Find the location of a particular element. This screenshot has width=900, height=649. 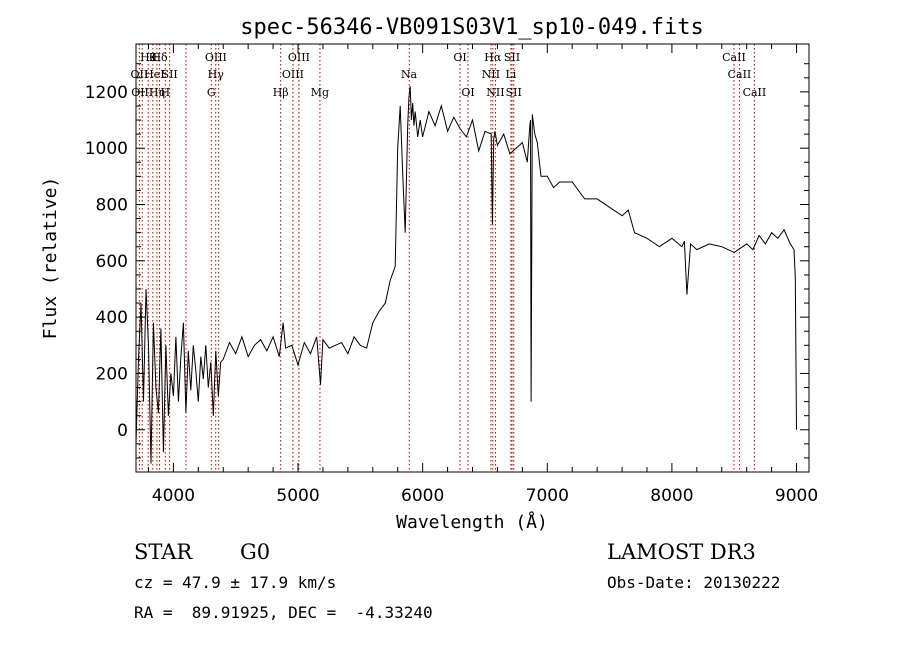

line-label: G is located at coordinates (211, 92).